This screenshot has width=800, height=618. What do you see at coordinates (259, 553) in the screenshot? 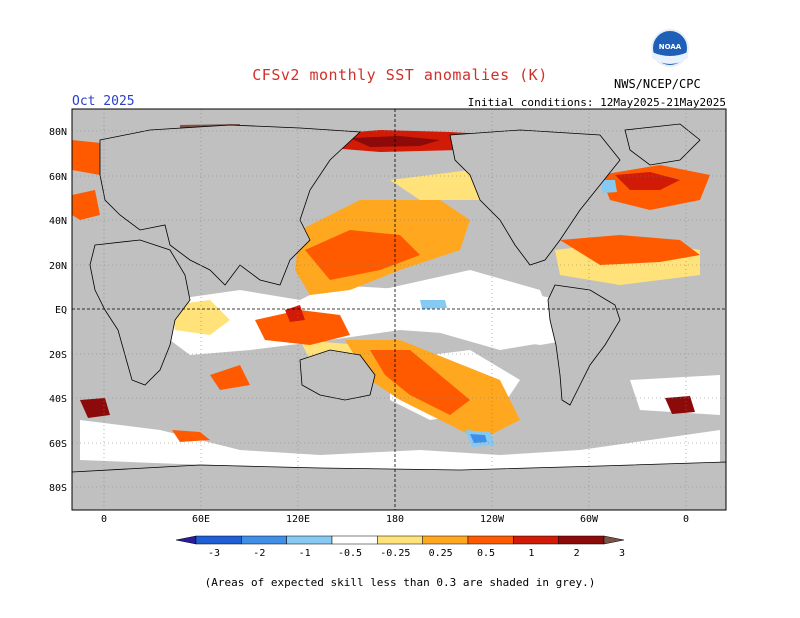
I see `colorbar-tick-label: -2` at bounding box center [259, 553].